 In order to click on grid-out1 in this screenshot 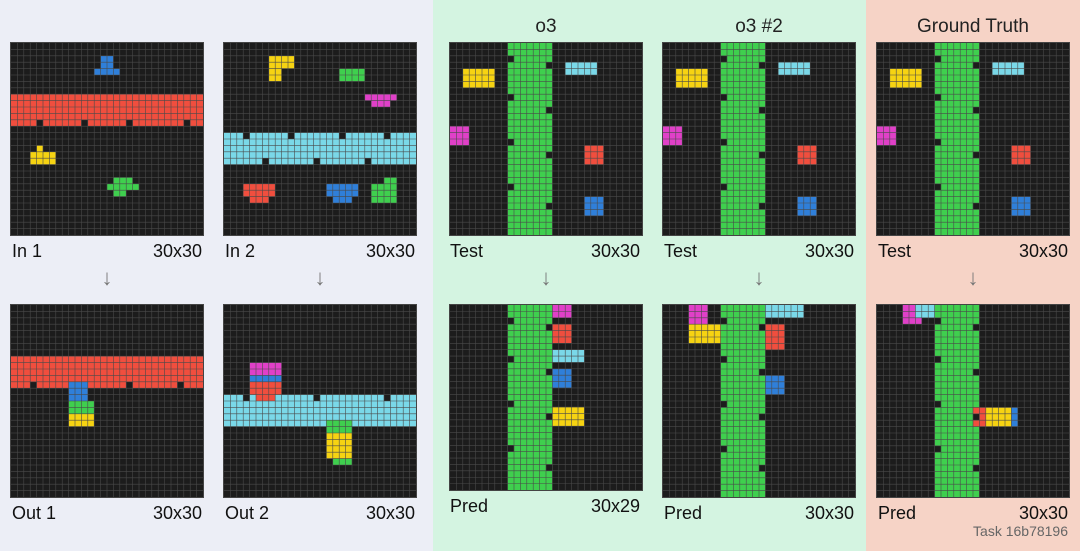, I will do `click(107, 401)`.